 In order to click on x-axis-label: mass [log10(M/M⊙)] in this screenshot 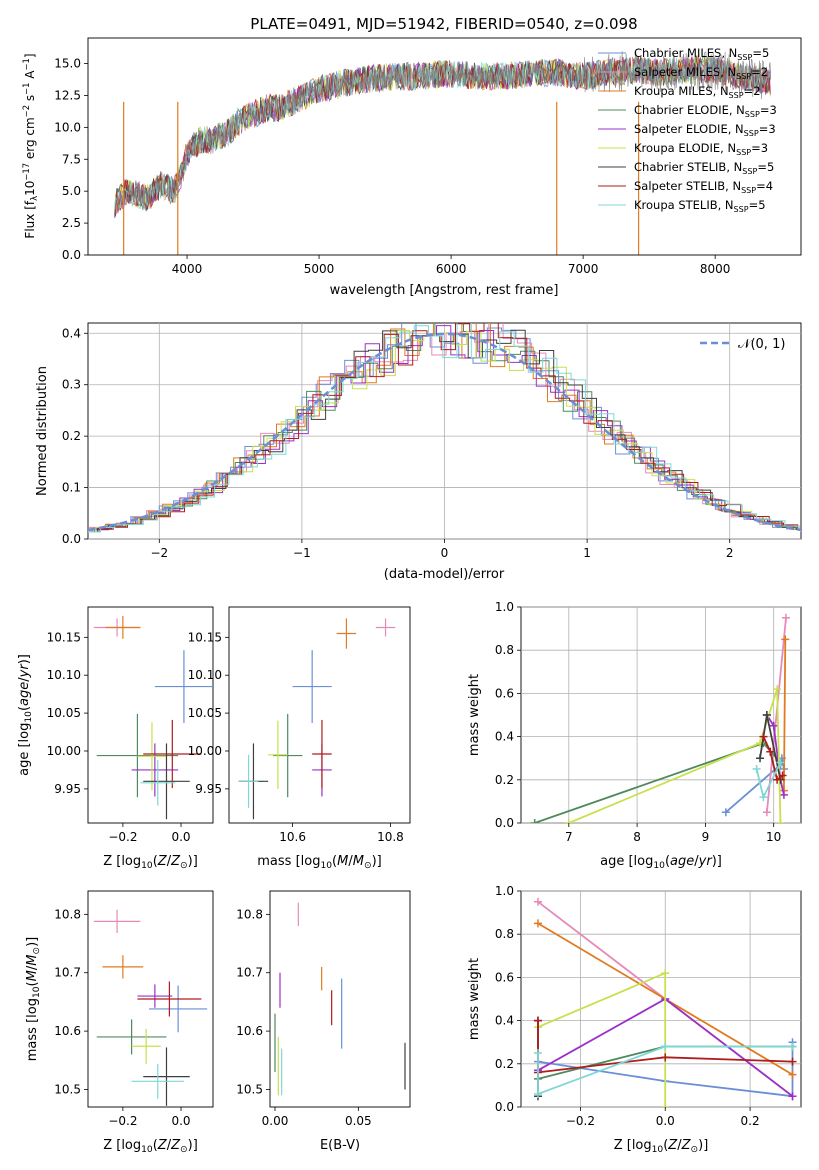, I will do `click(319, 862)`.